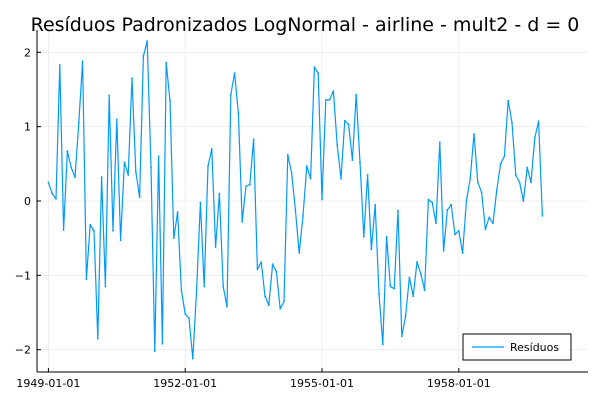  Describe the element at coordinates (27, 52) in the screenshot. I see `y-tick-label: 2` at that location.